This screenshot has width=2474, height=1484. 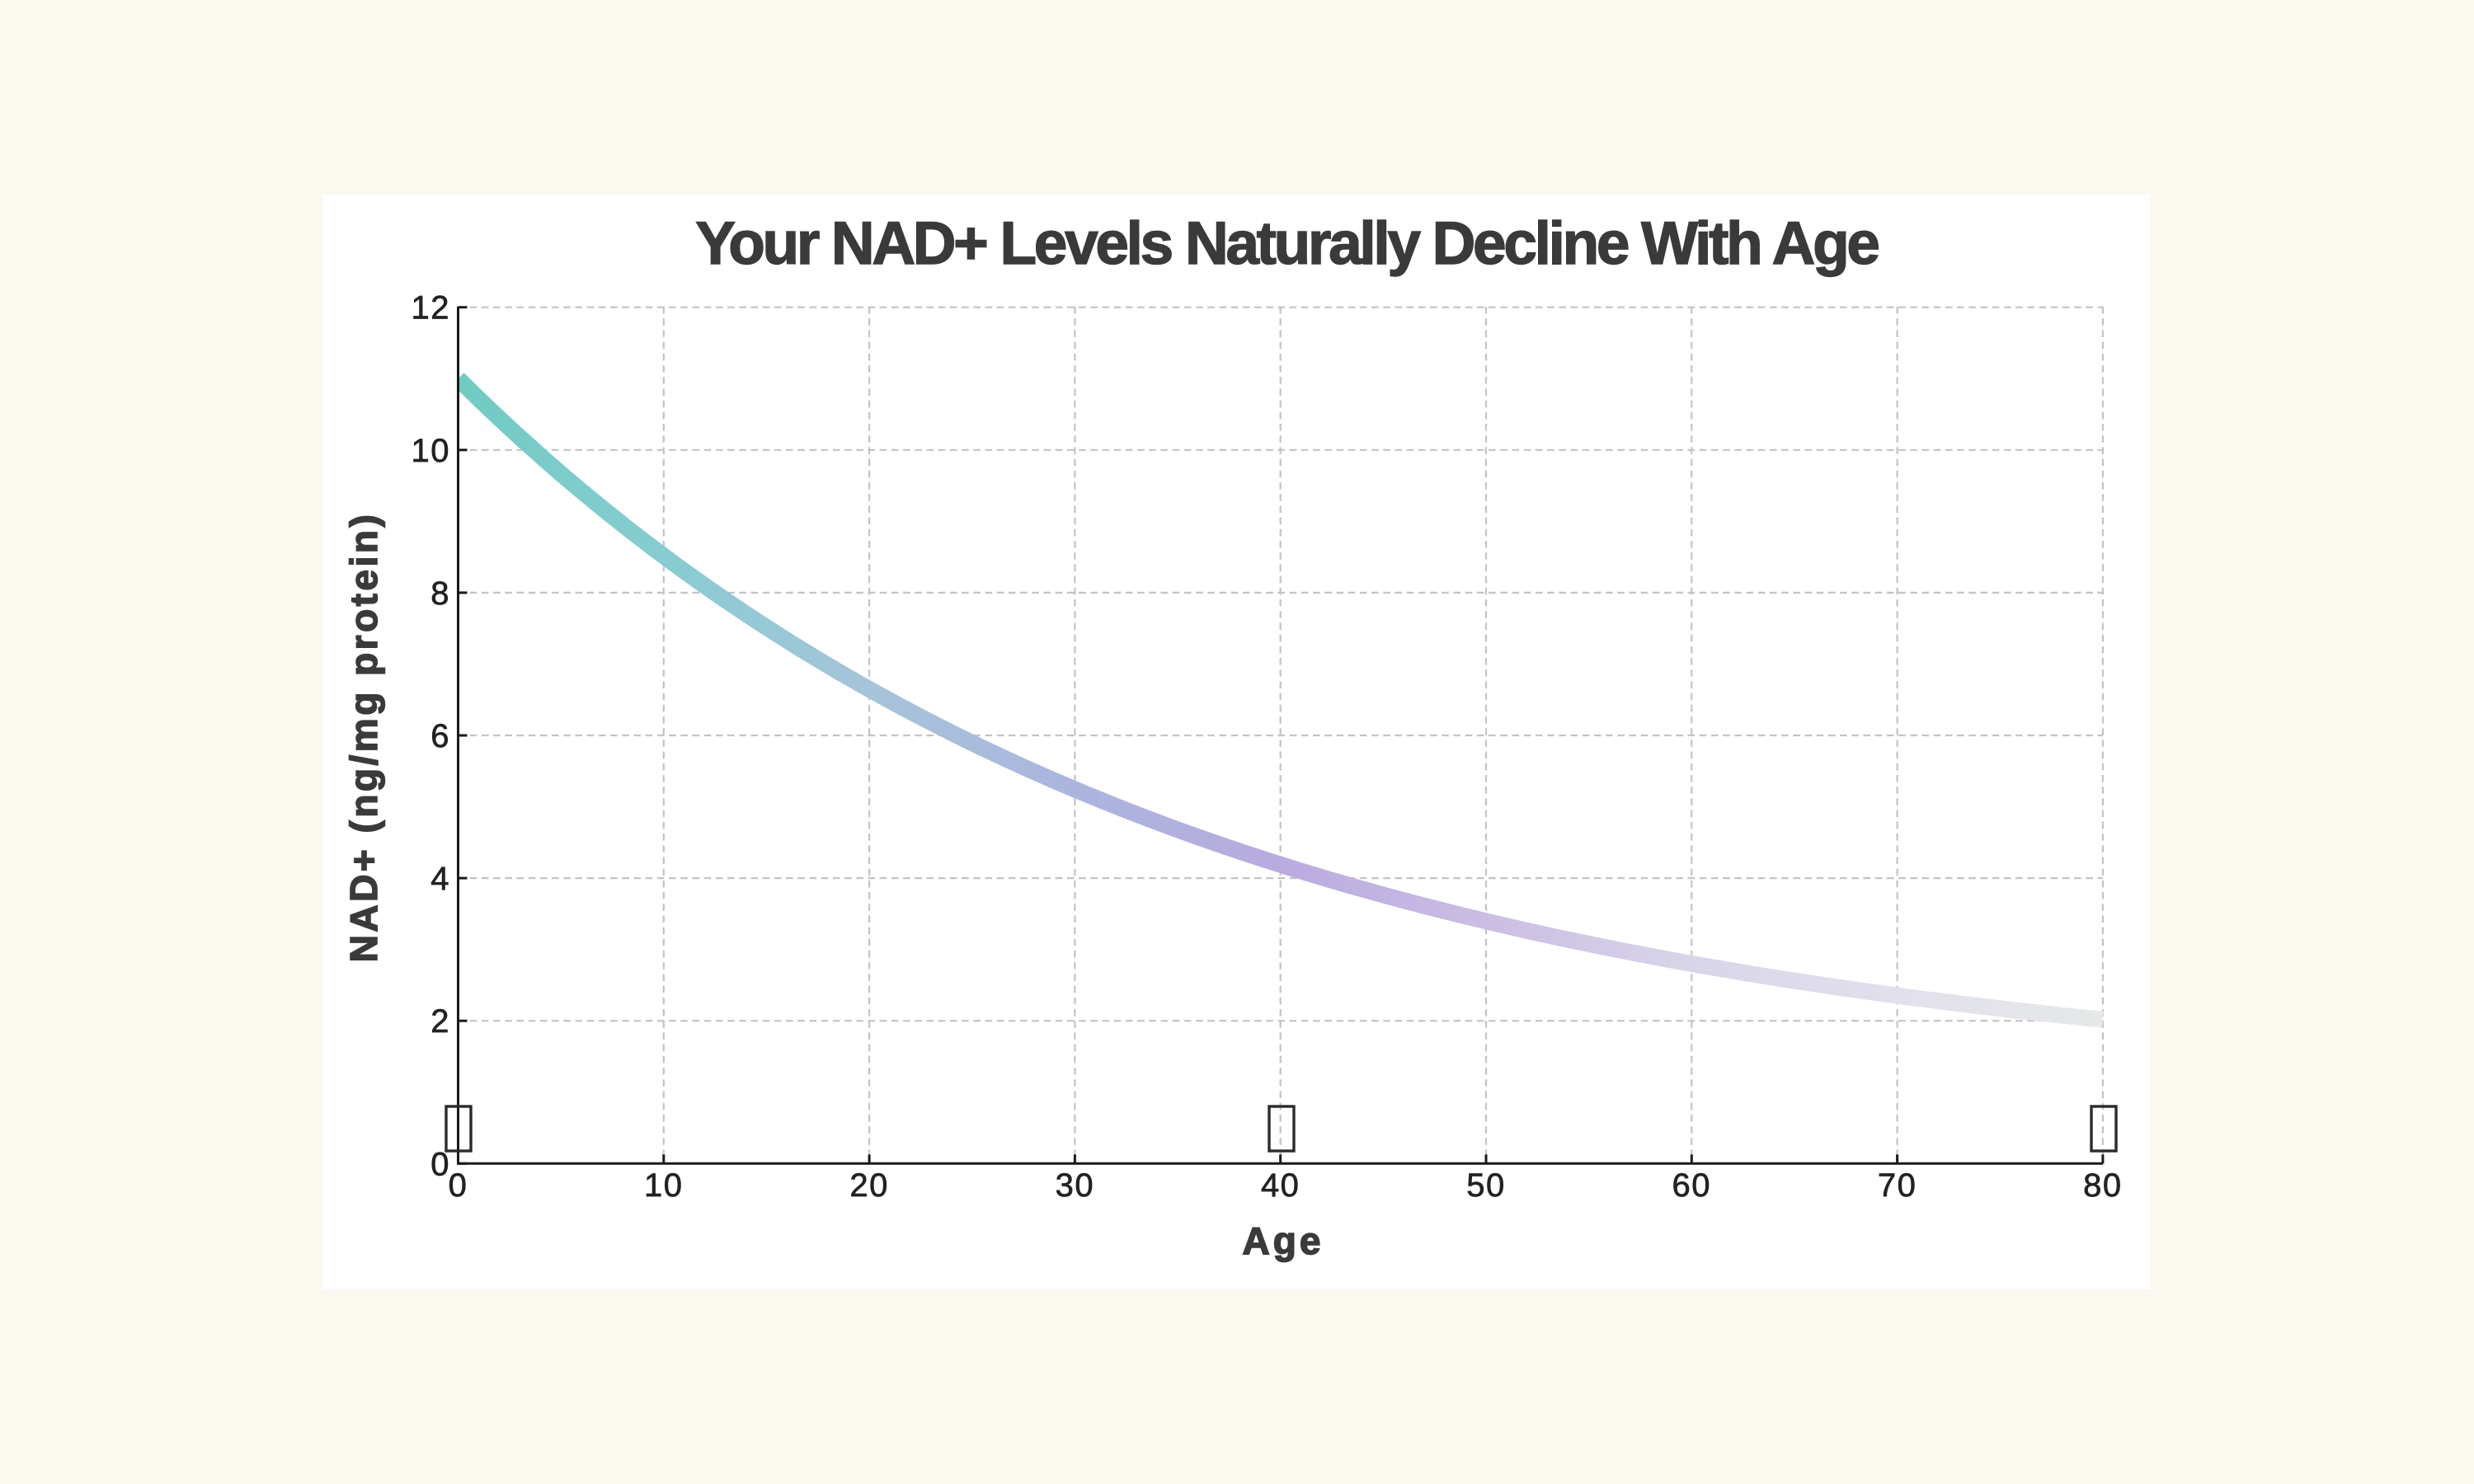 I want to click on svg-text: 60, so click(x=1692, y=1185).